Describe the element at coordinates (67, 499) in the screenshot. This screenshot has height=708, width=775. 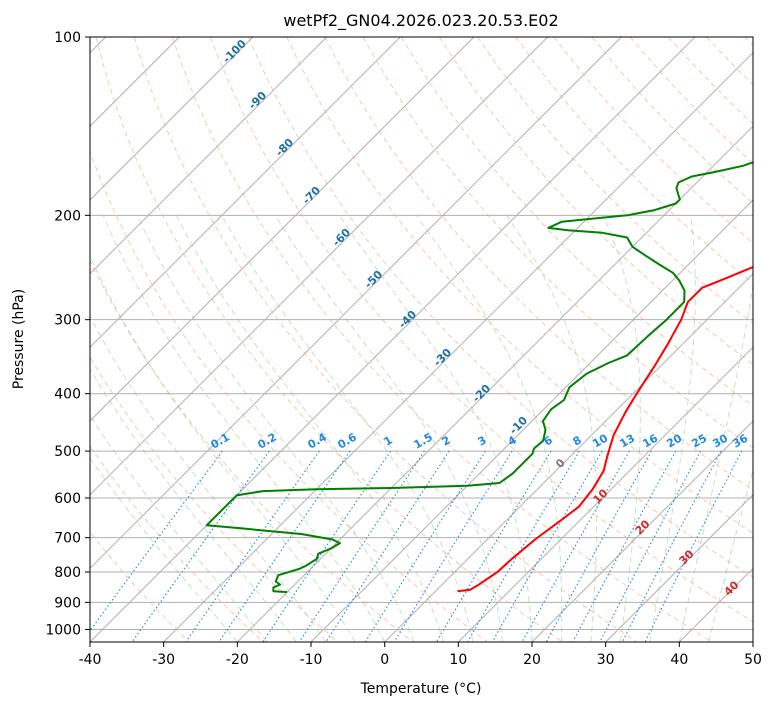
I see `y-tick-label: 600` at that location.